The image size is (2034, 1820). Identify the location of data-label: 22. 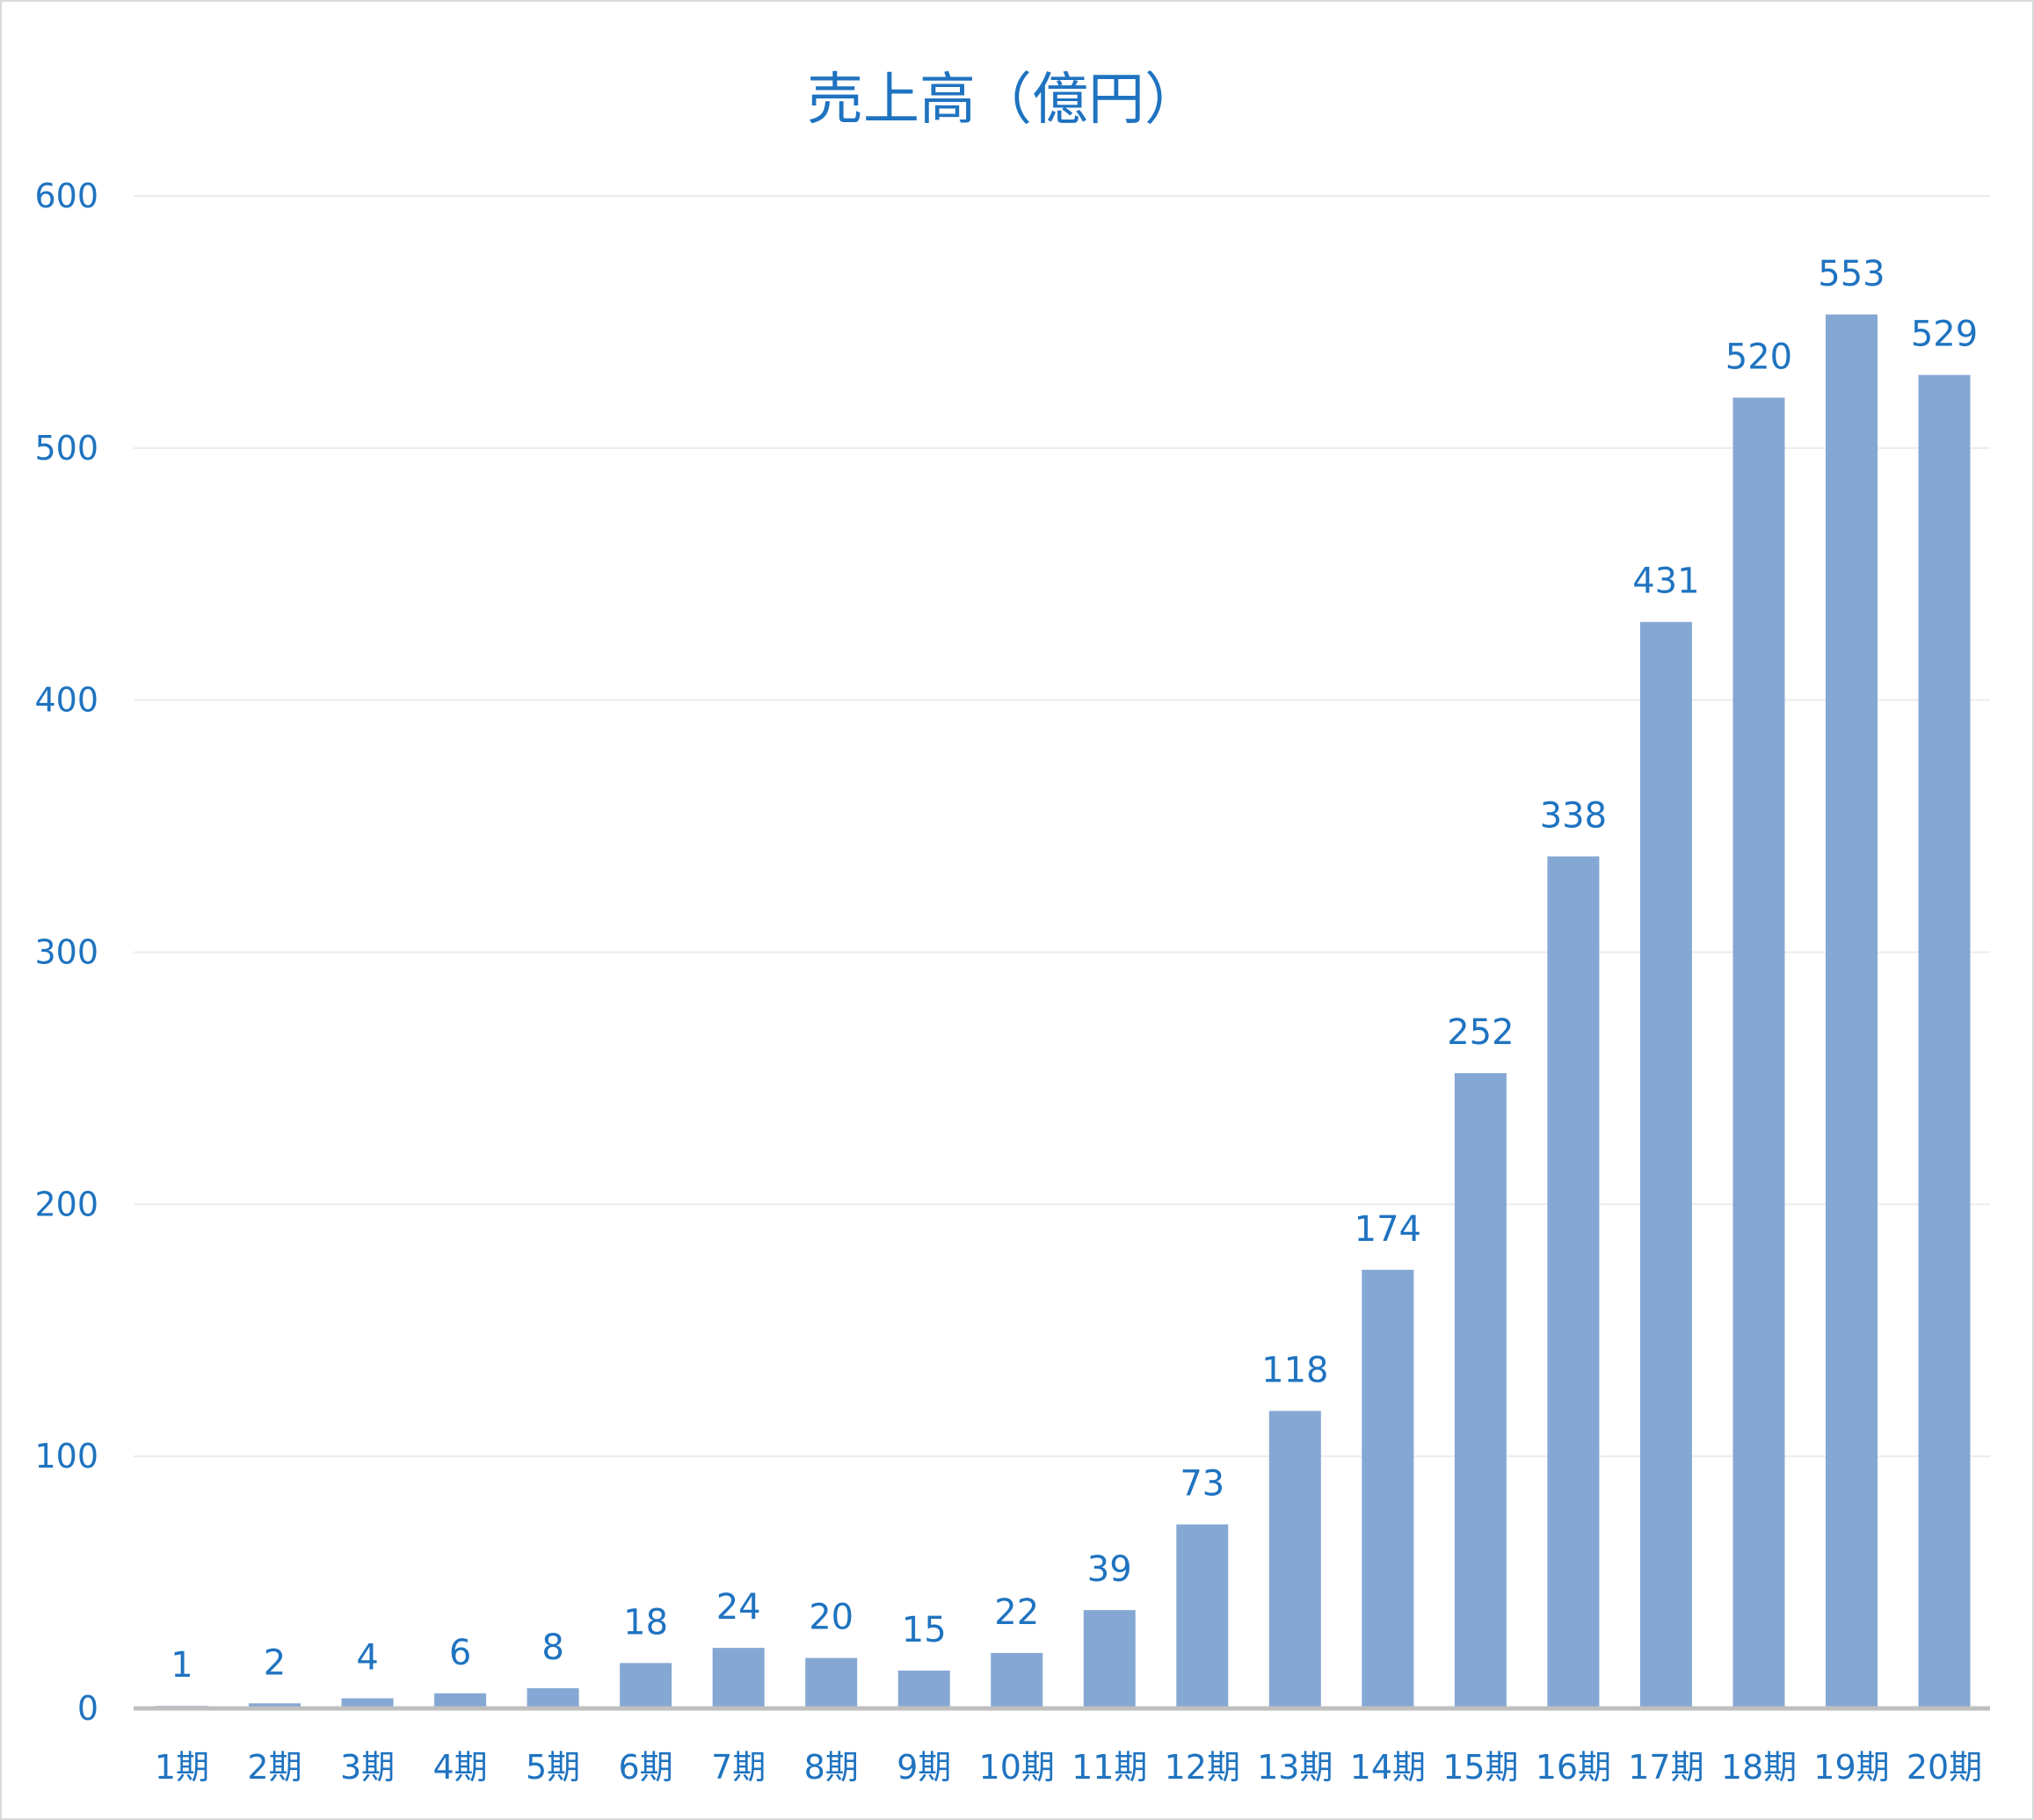
(1016, 1612).